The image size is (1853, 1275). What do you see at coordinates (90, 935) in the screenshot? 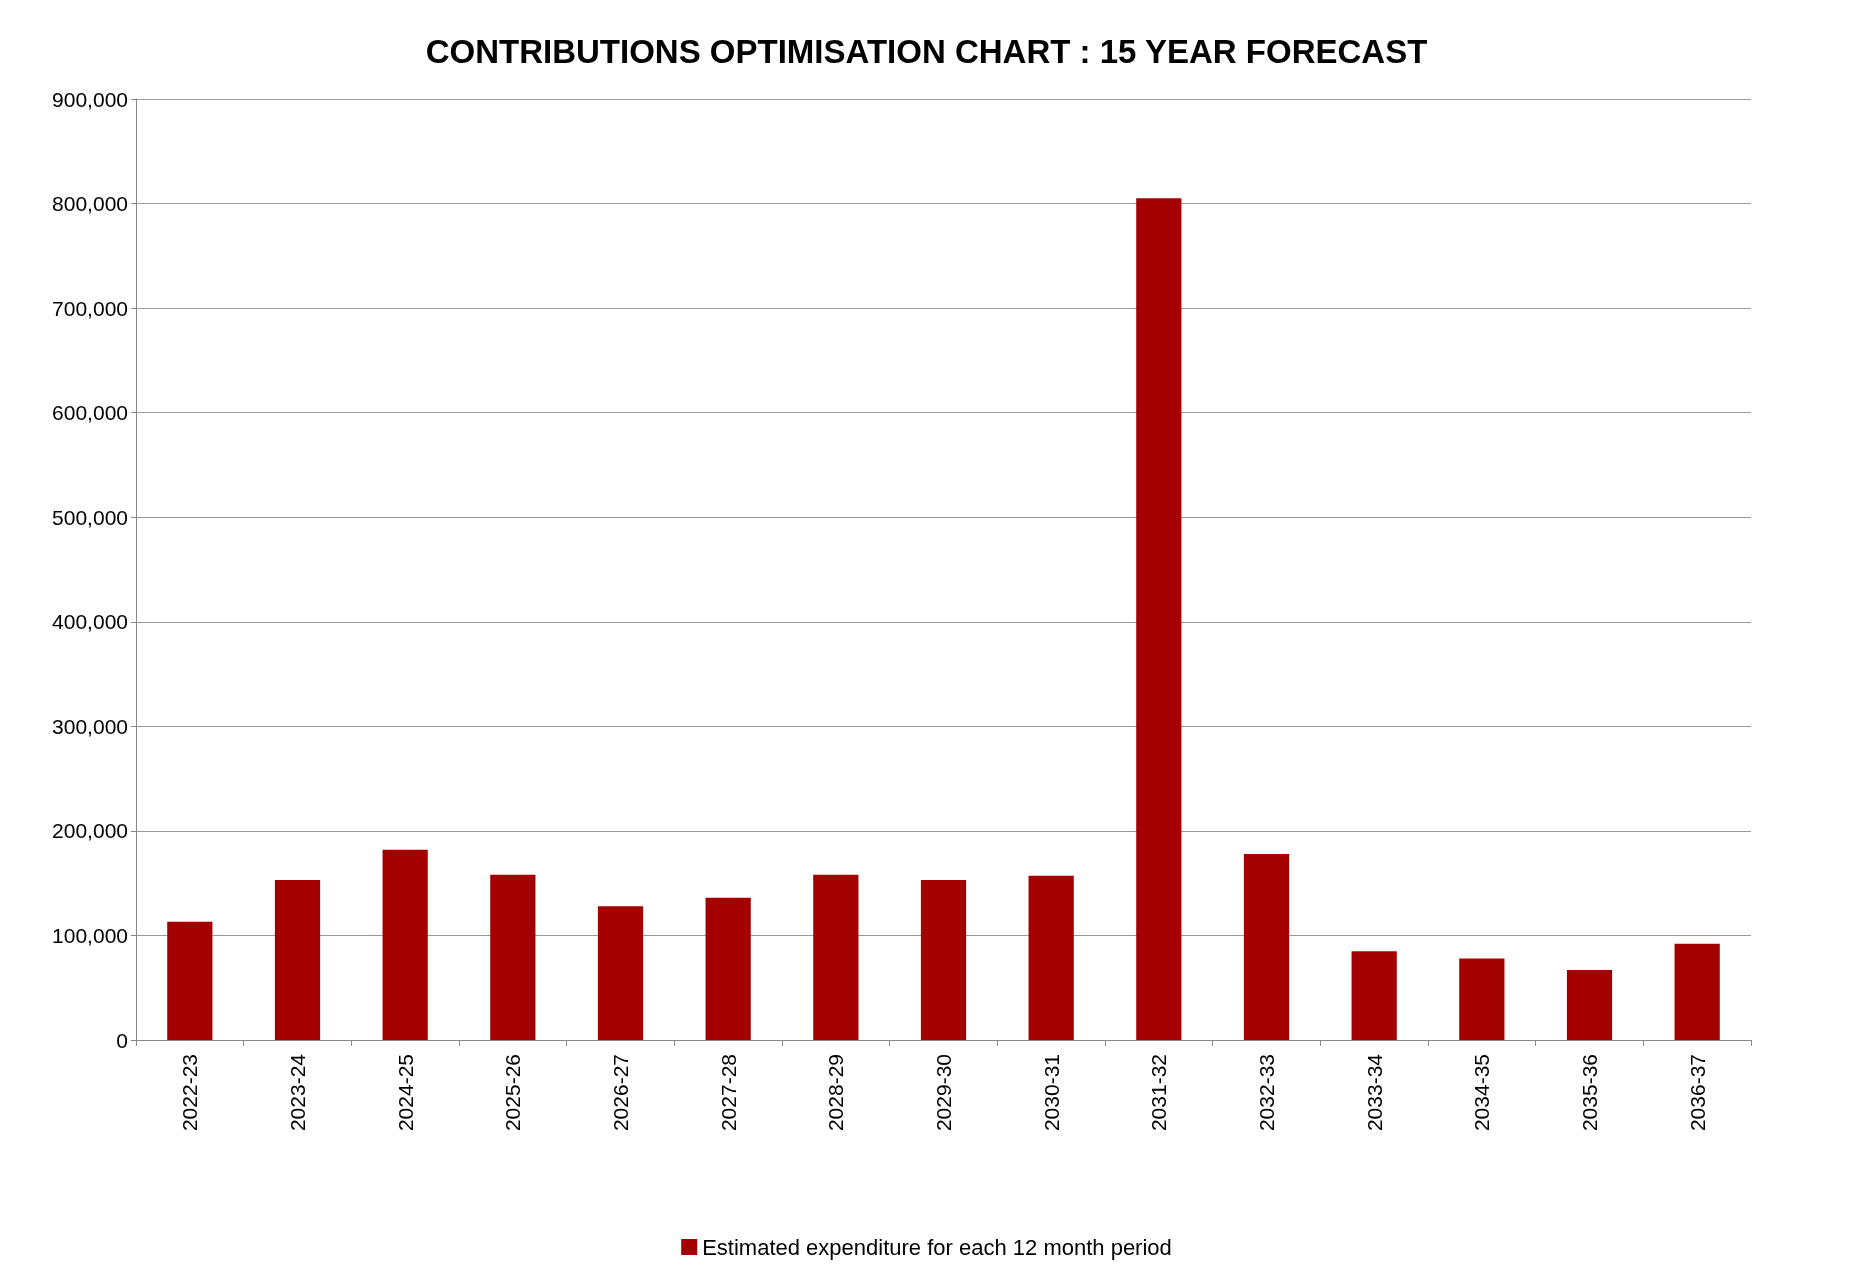
I see `y-tick-label: 100,000` at bounding box center [90, 935].